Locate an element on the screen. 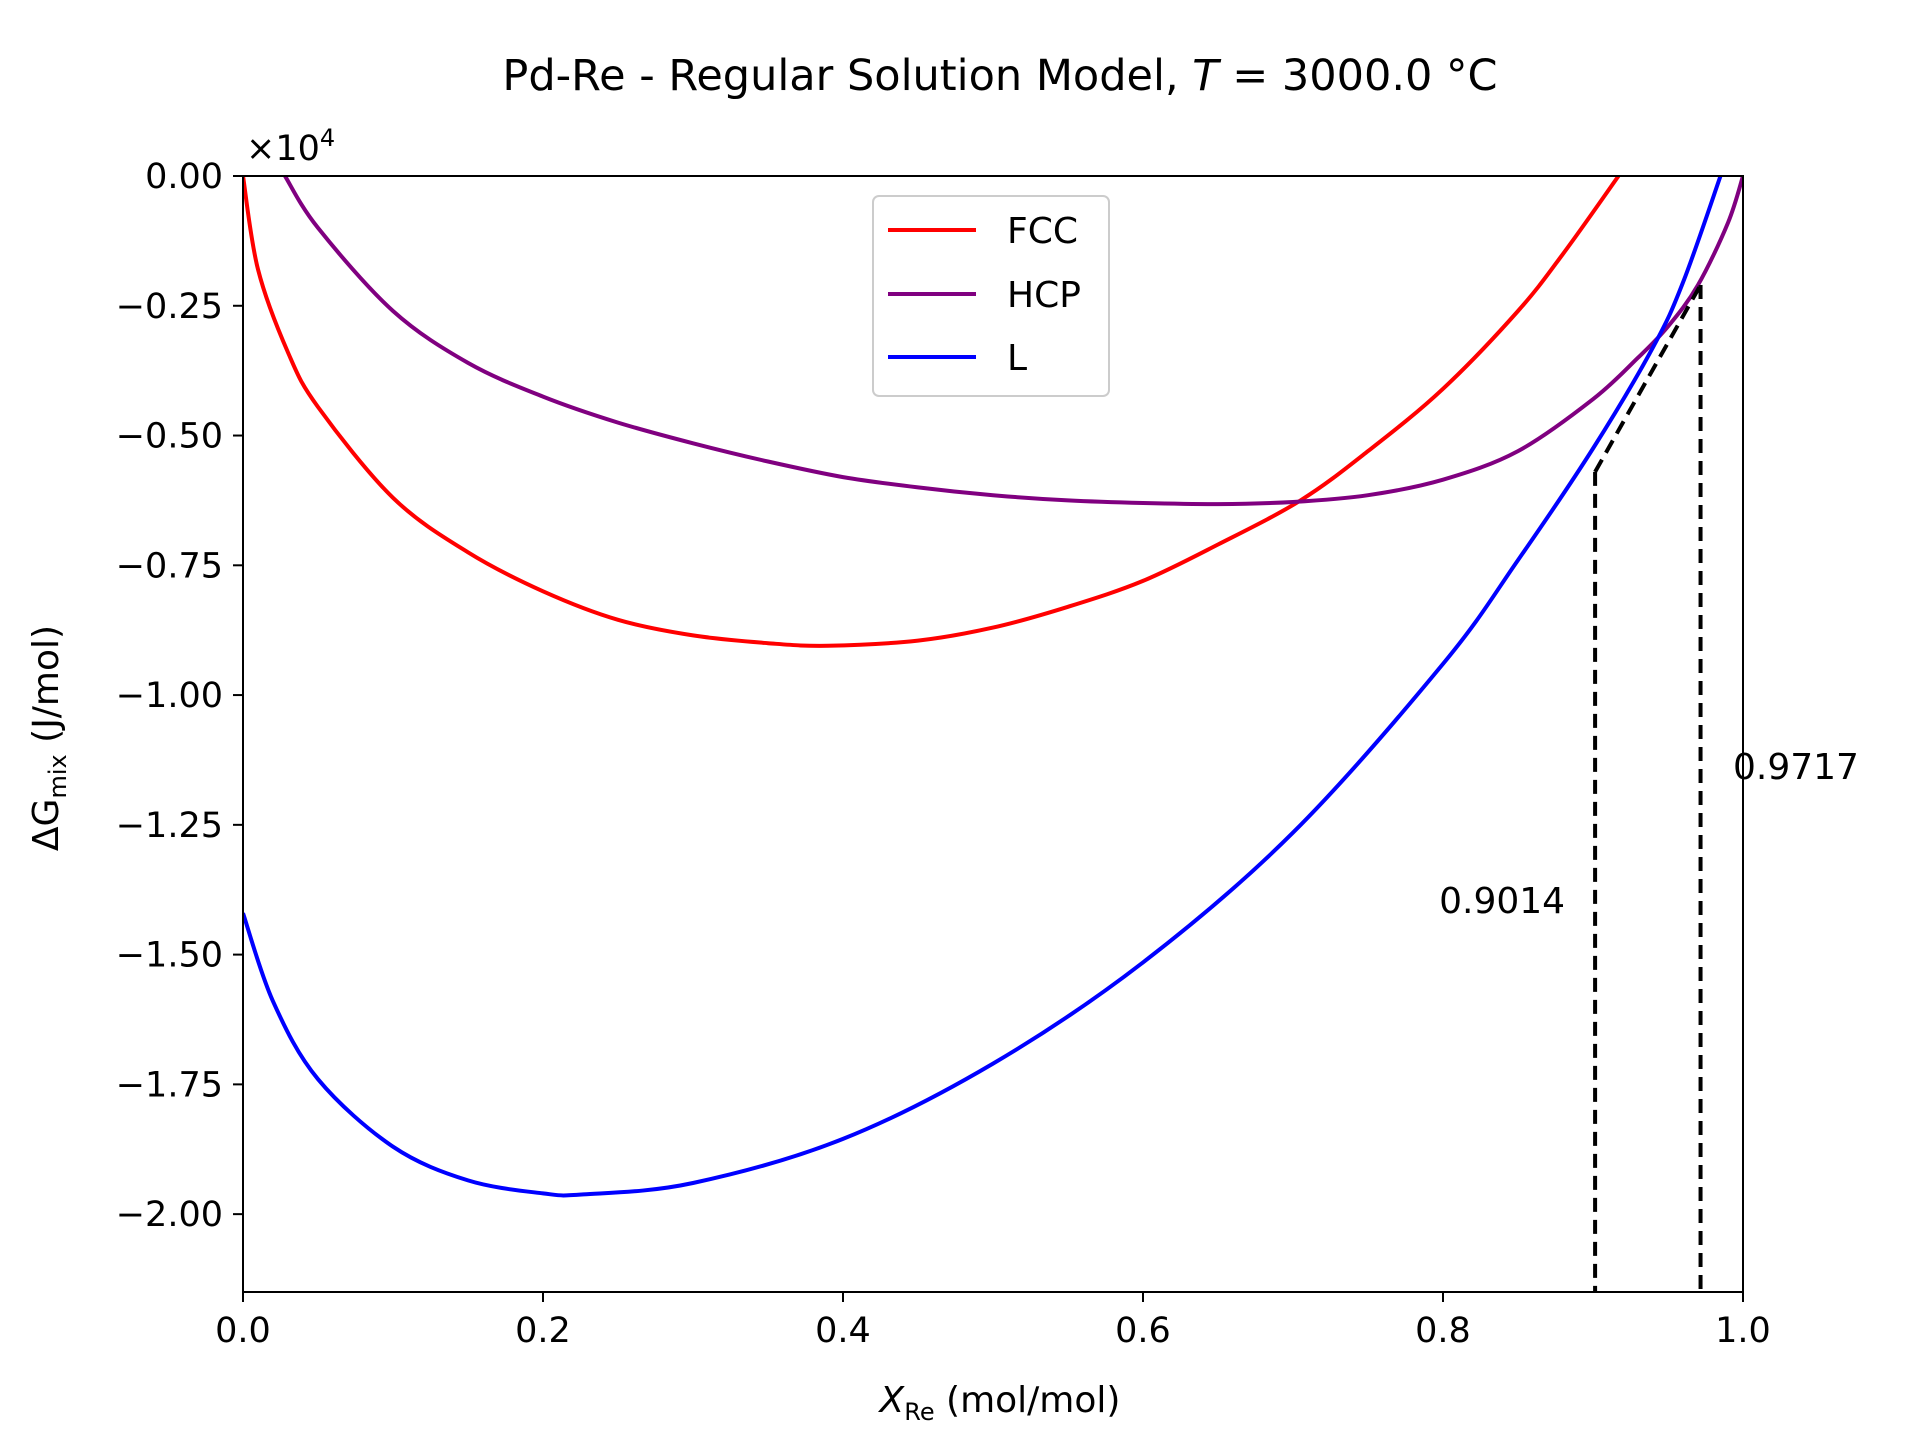 This screenshot has width=1920, height=1440. x-tick-label: 1.0 is located at coordinates (1743, 1331).